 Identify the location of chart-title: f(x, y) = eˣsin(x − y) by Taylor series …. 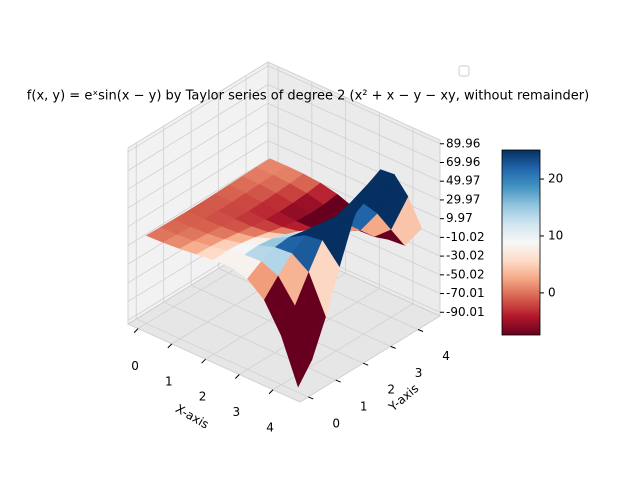
(308, 96).